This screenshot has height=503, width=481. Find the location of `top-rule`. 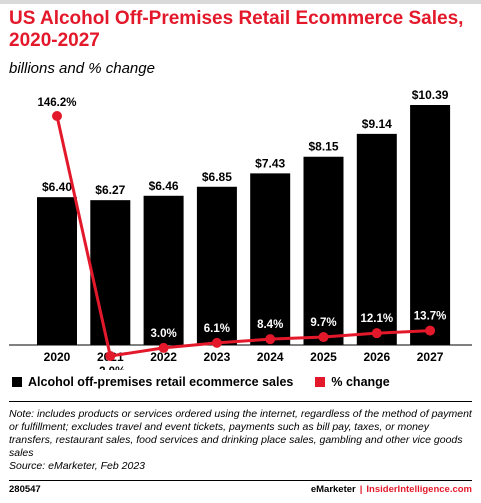

top-rule is located at coordinates (240, 2).